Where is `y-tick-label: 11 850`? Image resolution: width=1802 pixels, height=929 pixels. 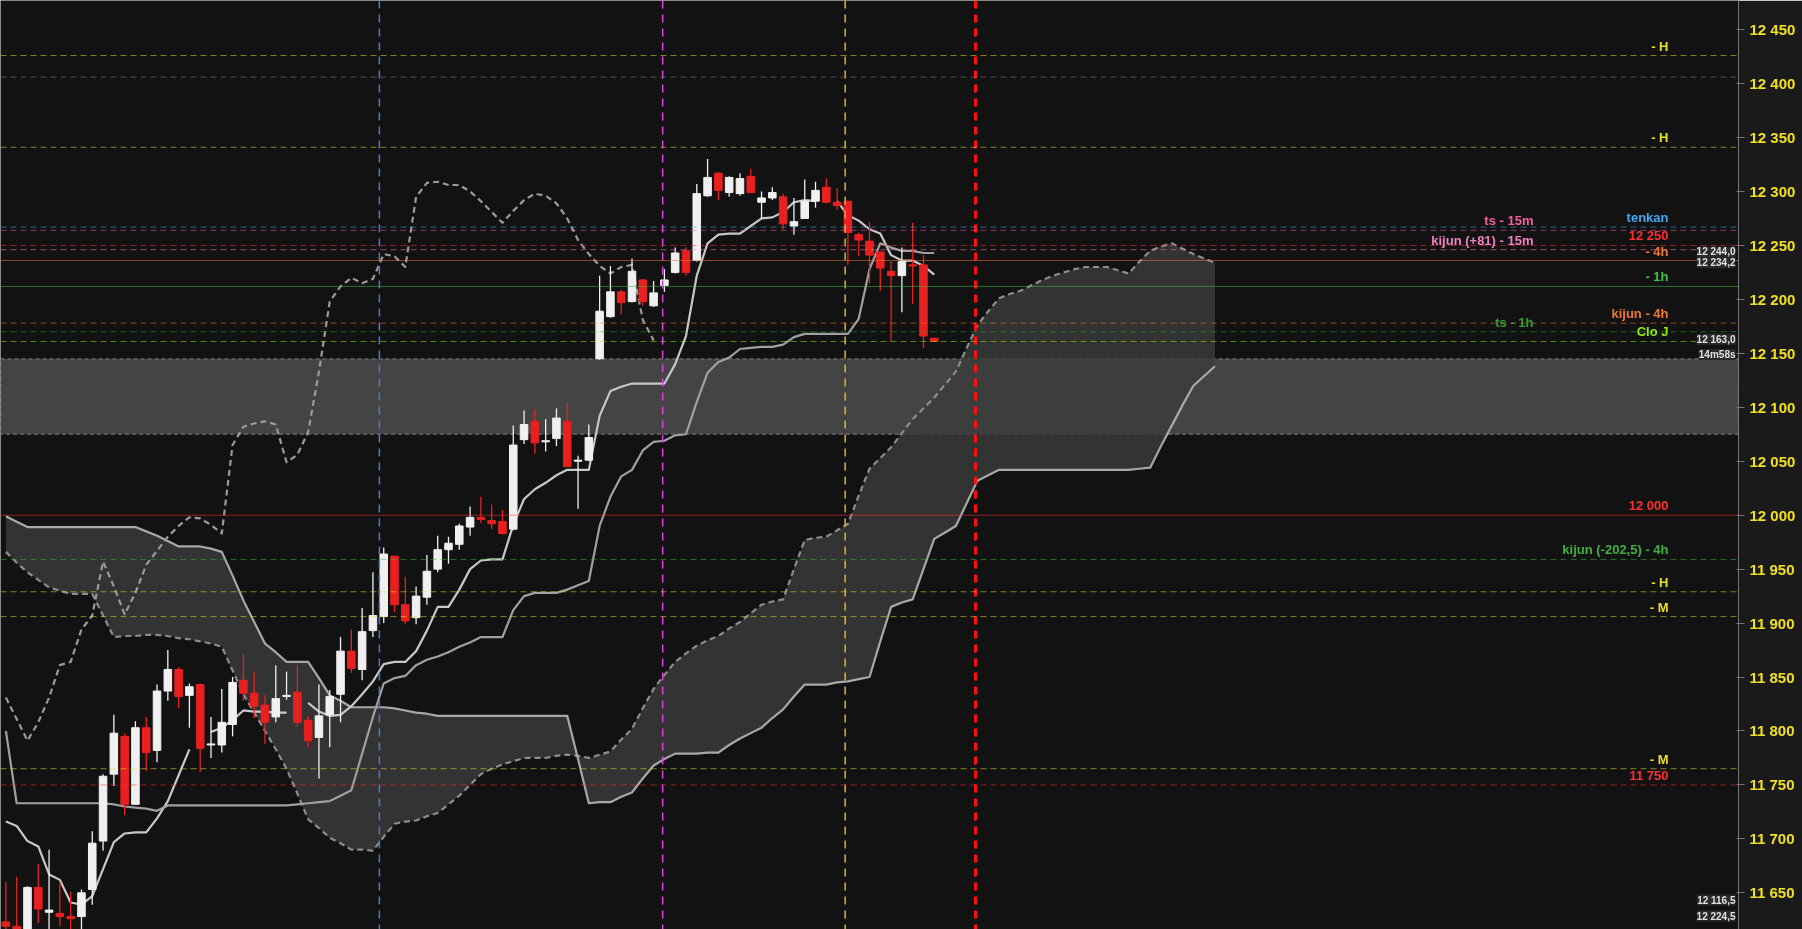
y-tick-label: 11 850 is located at coordinates (1772, 677).